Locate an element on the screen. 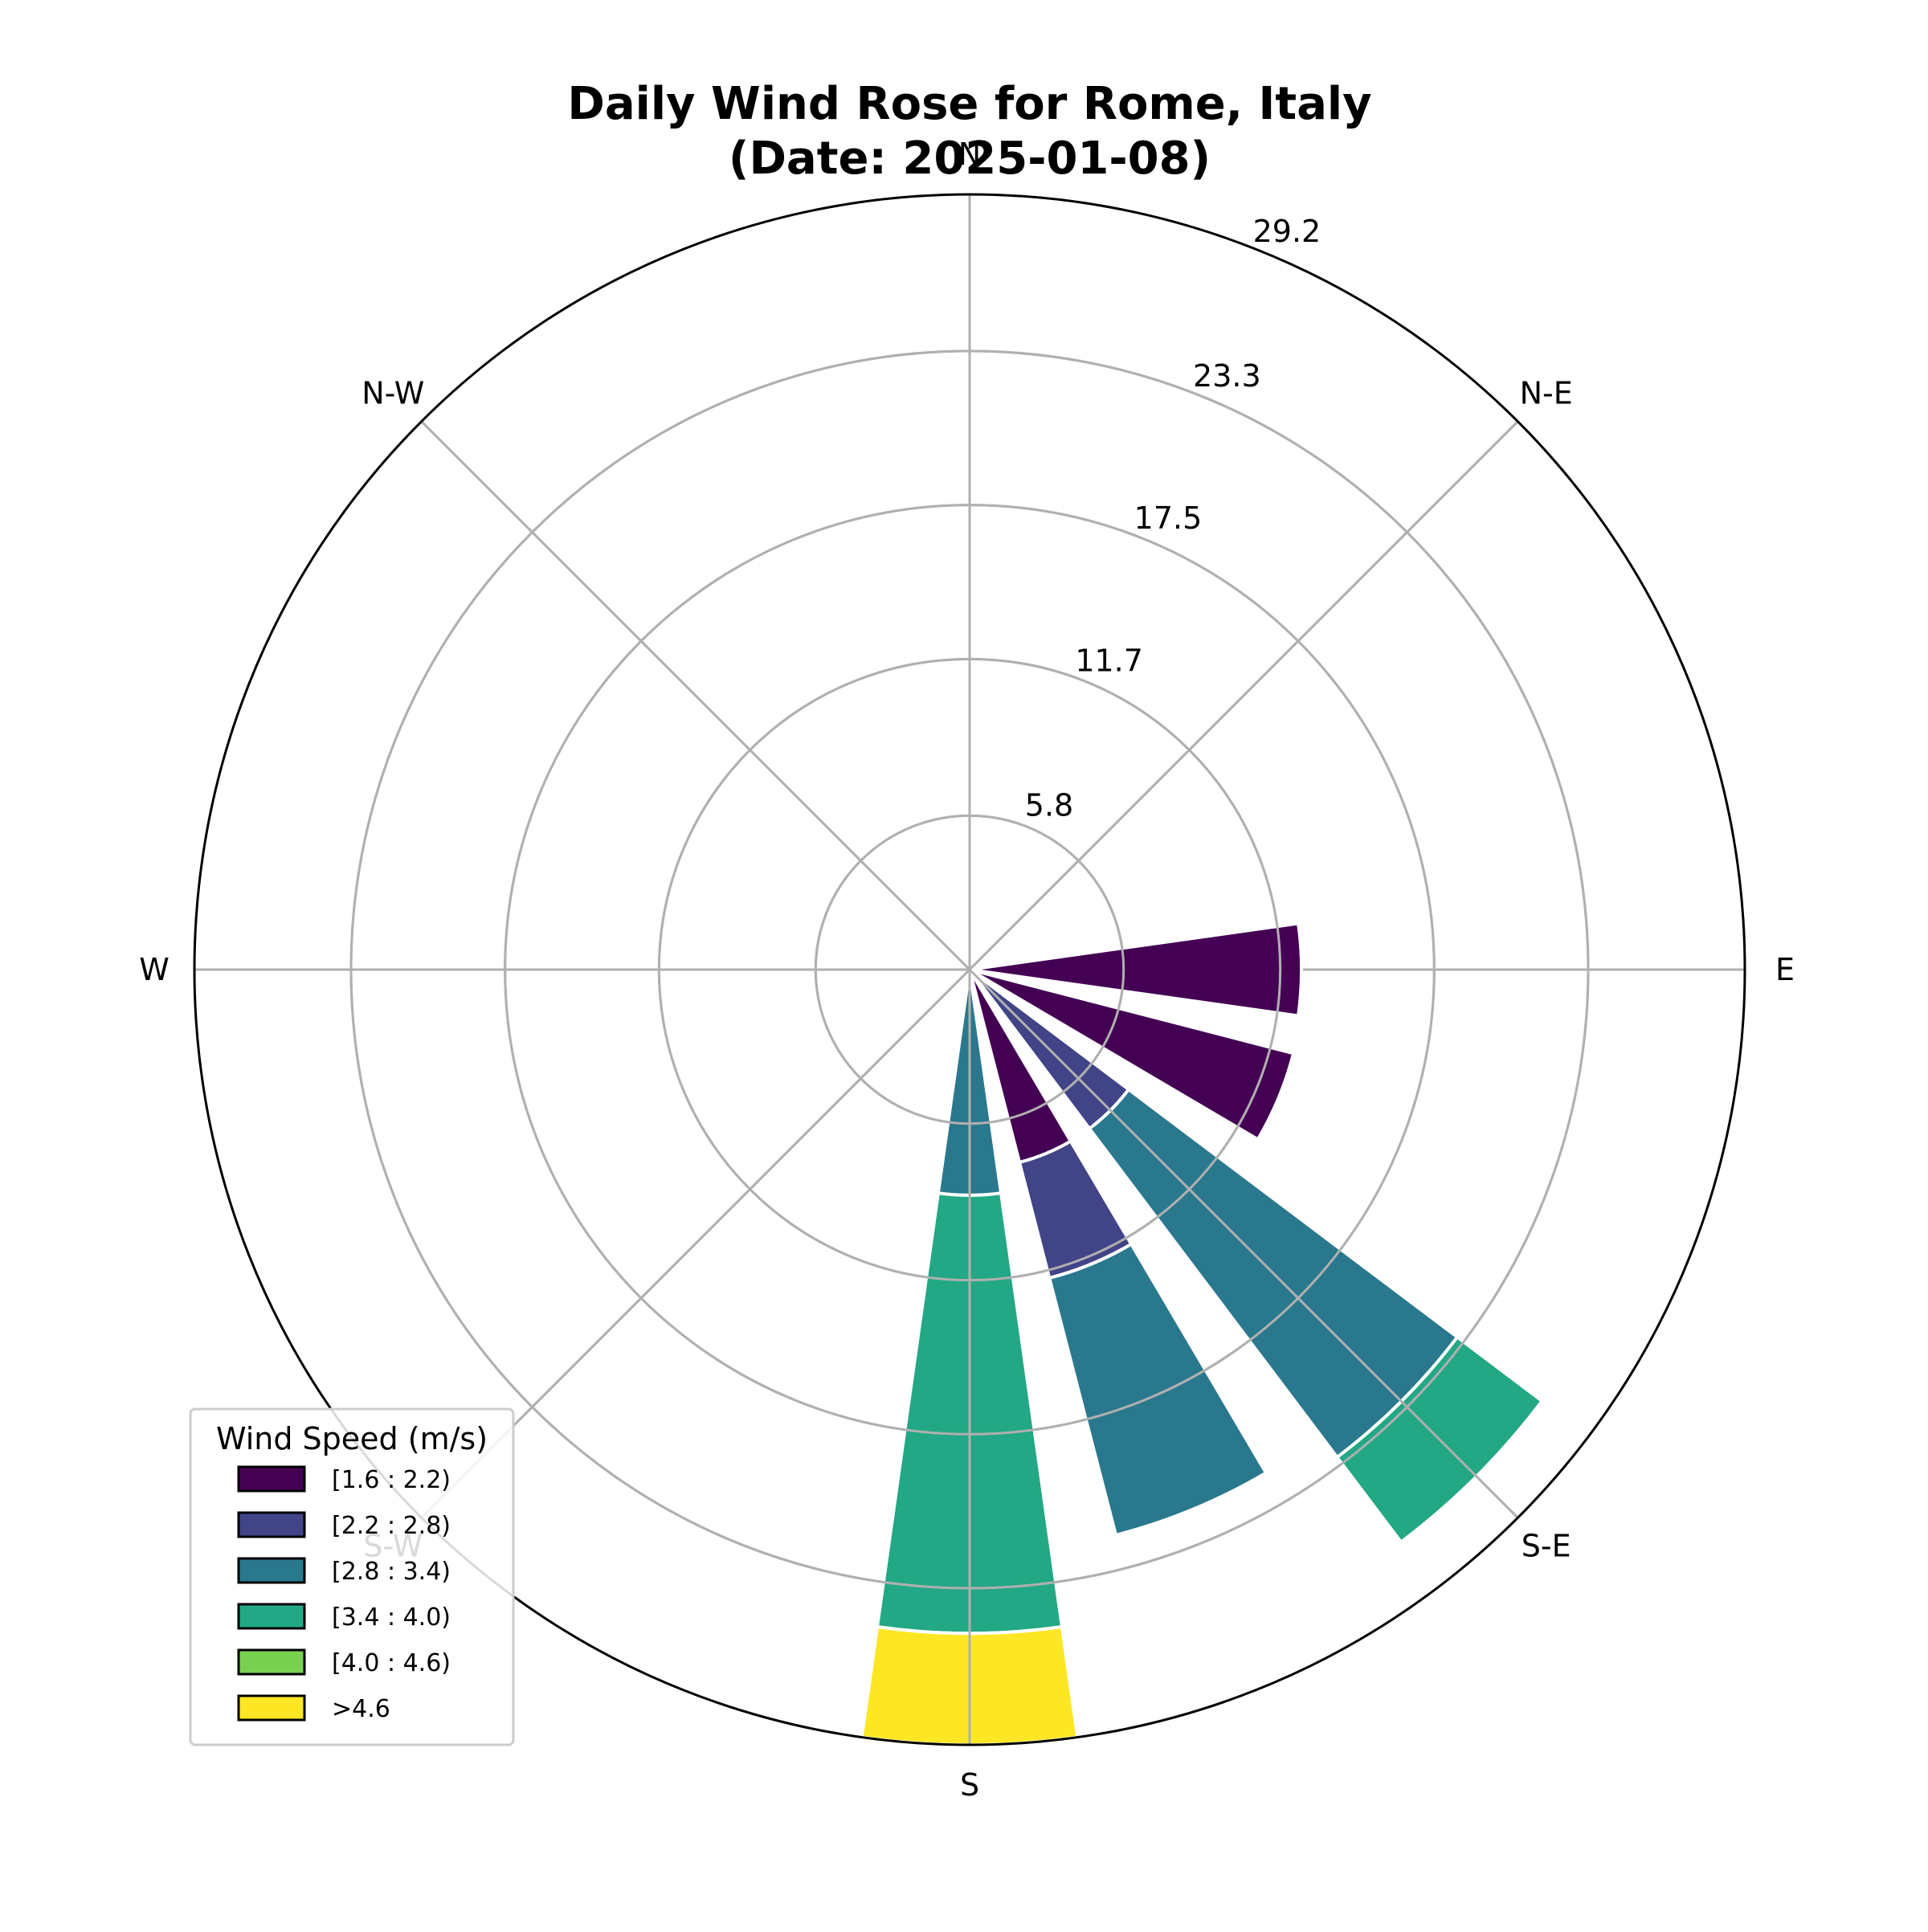  legend-label: [2.8 : 3.4) is located at coordinates (391, 1572).